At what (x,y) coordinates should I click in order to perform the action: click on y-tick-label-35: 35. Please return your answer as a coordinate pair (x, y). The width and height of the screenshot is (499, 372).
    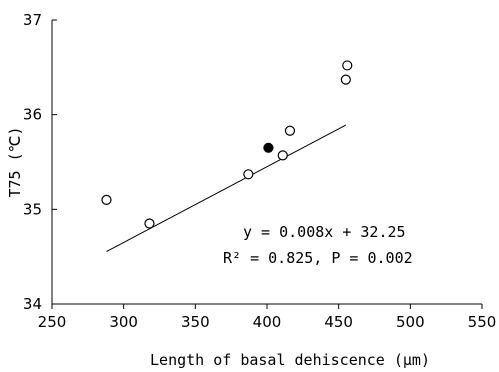
    Looking at the image, I should click on (32, 209).